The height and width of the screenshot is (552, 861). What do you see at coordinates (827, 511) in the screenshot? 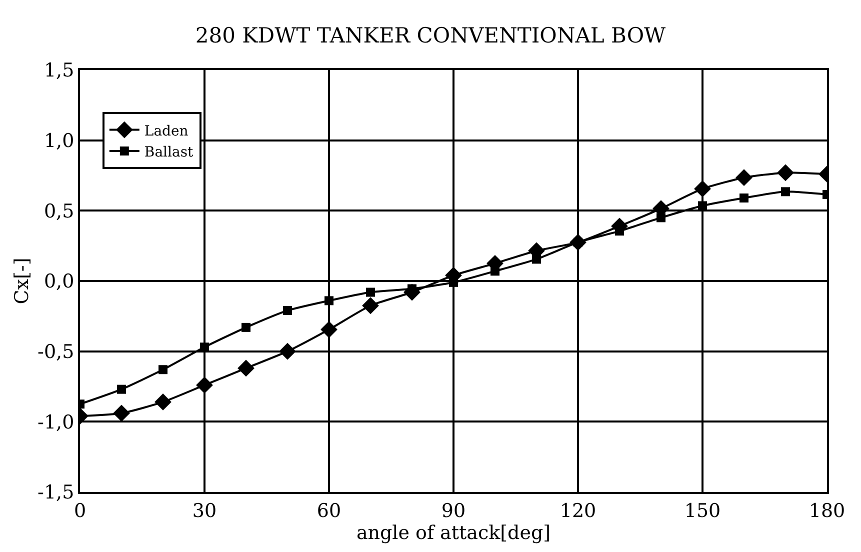
I see `x-tick-label: 180` at bounding box center [827, 511].